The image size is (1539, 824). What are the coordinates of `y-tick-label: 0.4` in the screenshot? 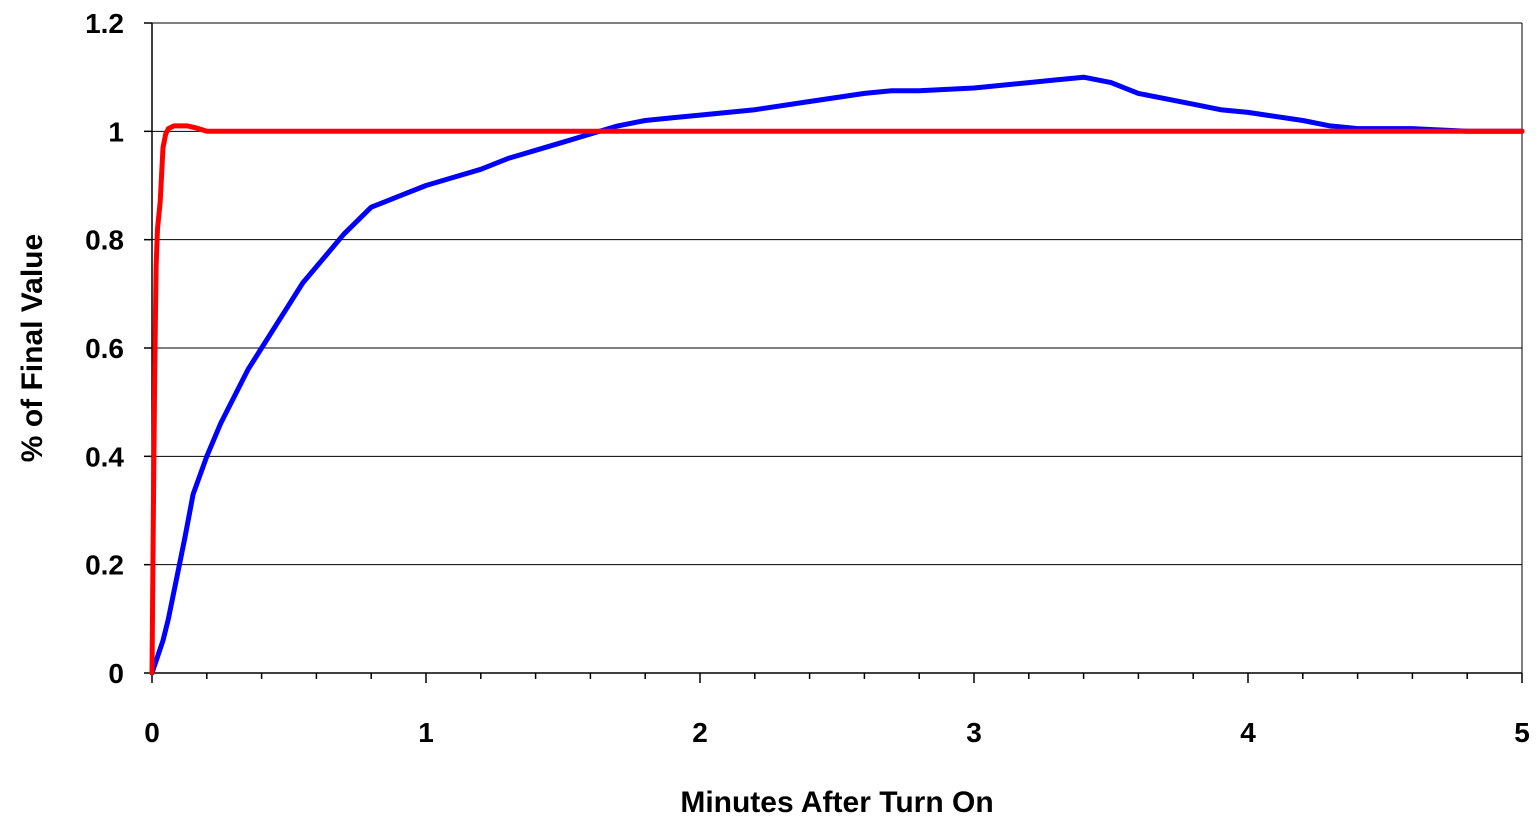 It's located at (104, 456).